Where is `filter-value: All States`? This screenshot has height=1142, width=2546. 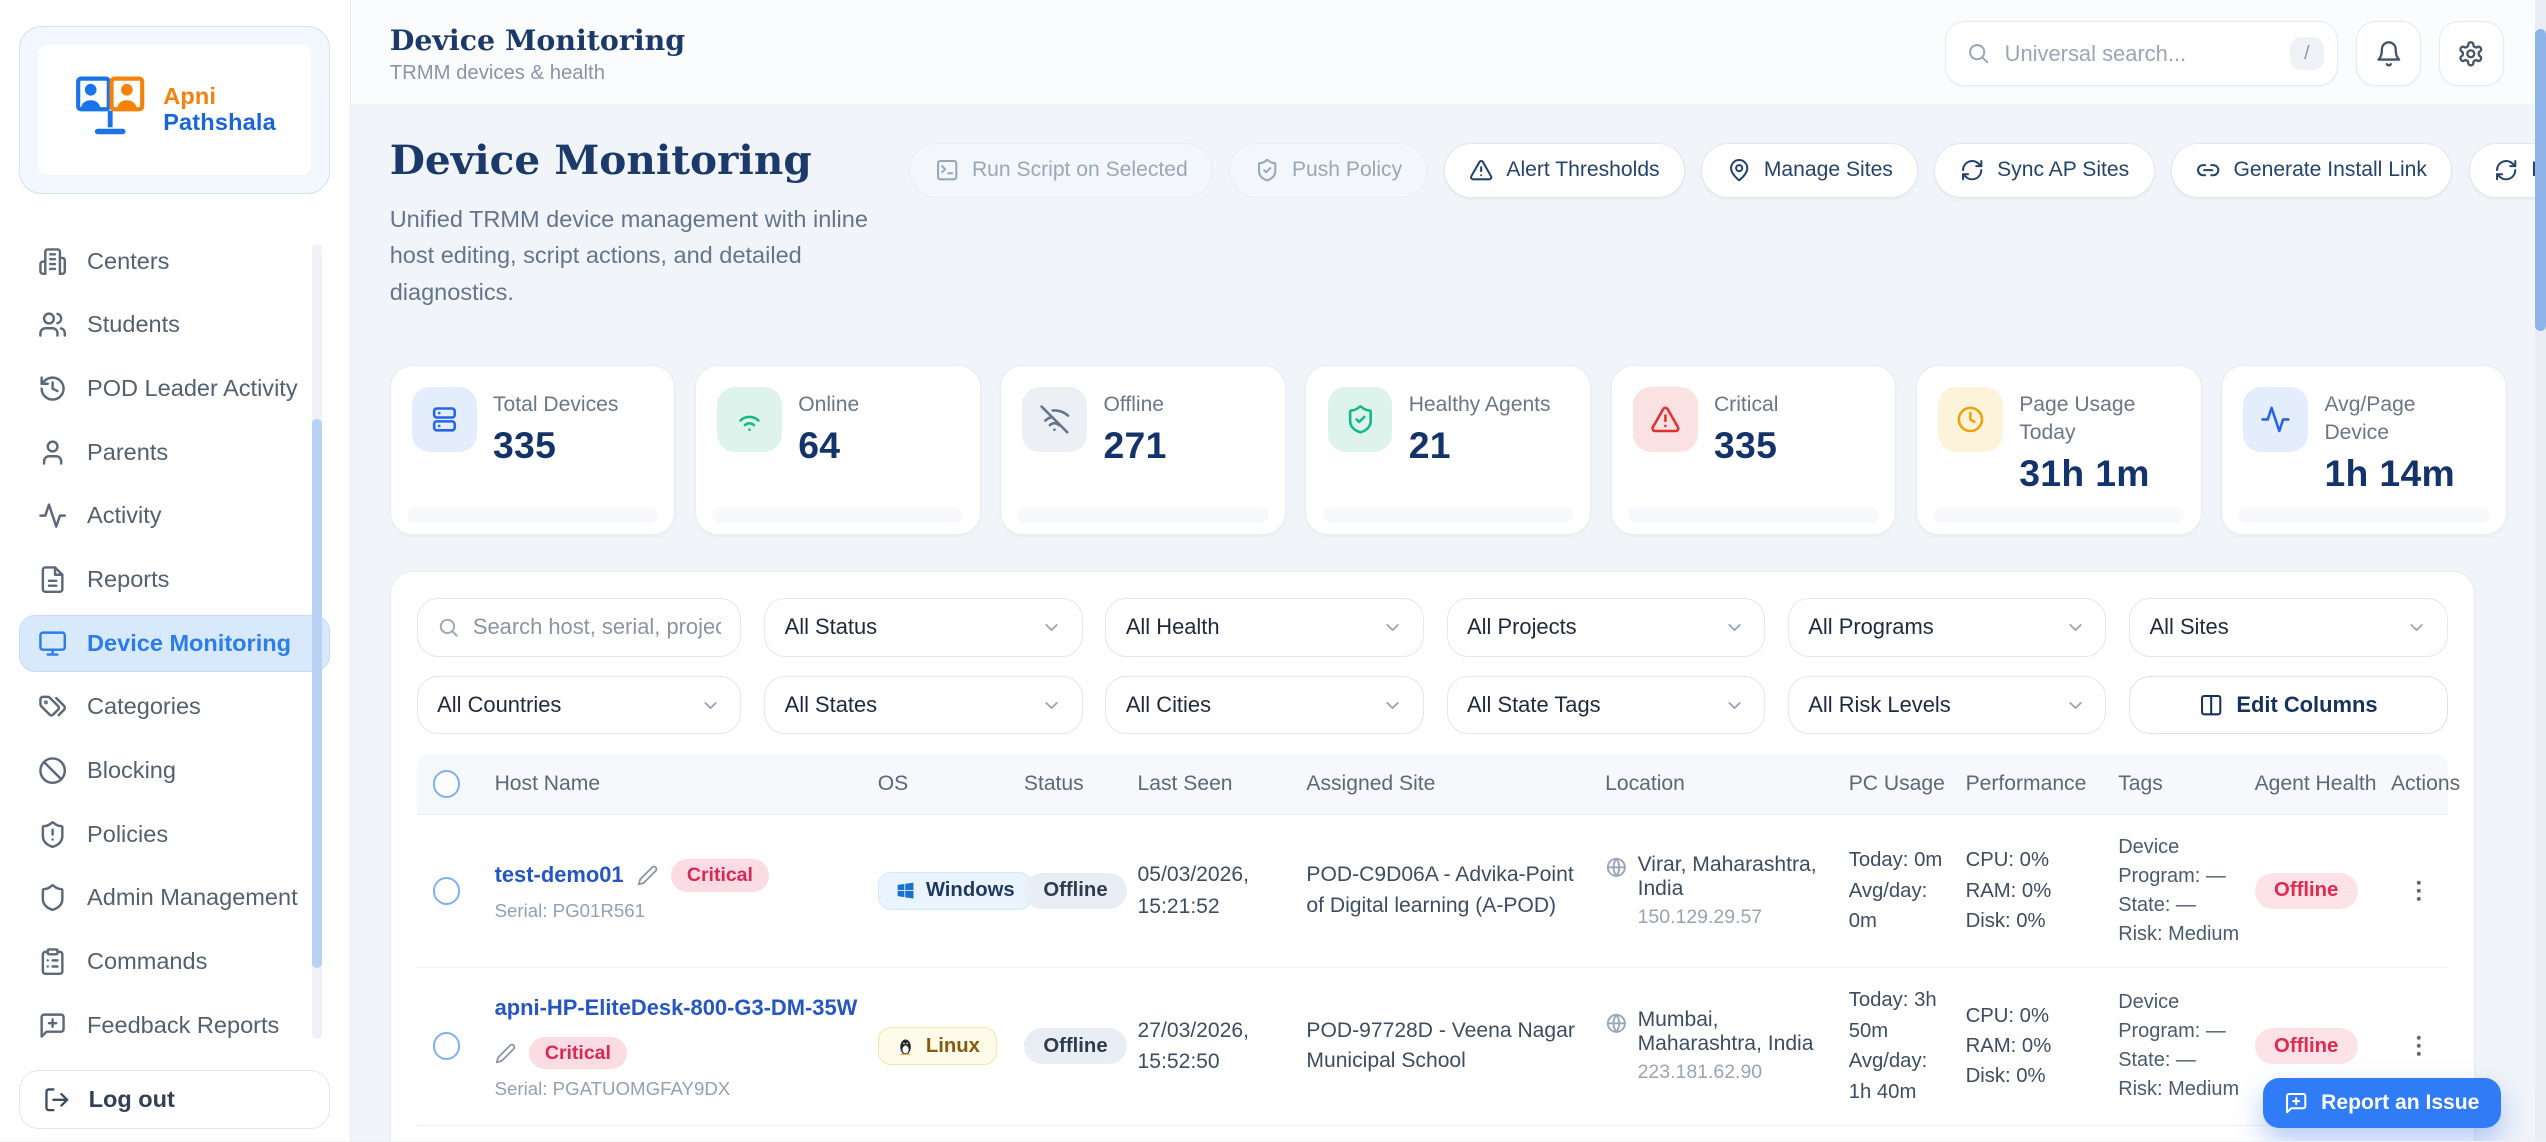 filter-value: All States is located at coordinates (831, 705).